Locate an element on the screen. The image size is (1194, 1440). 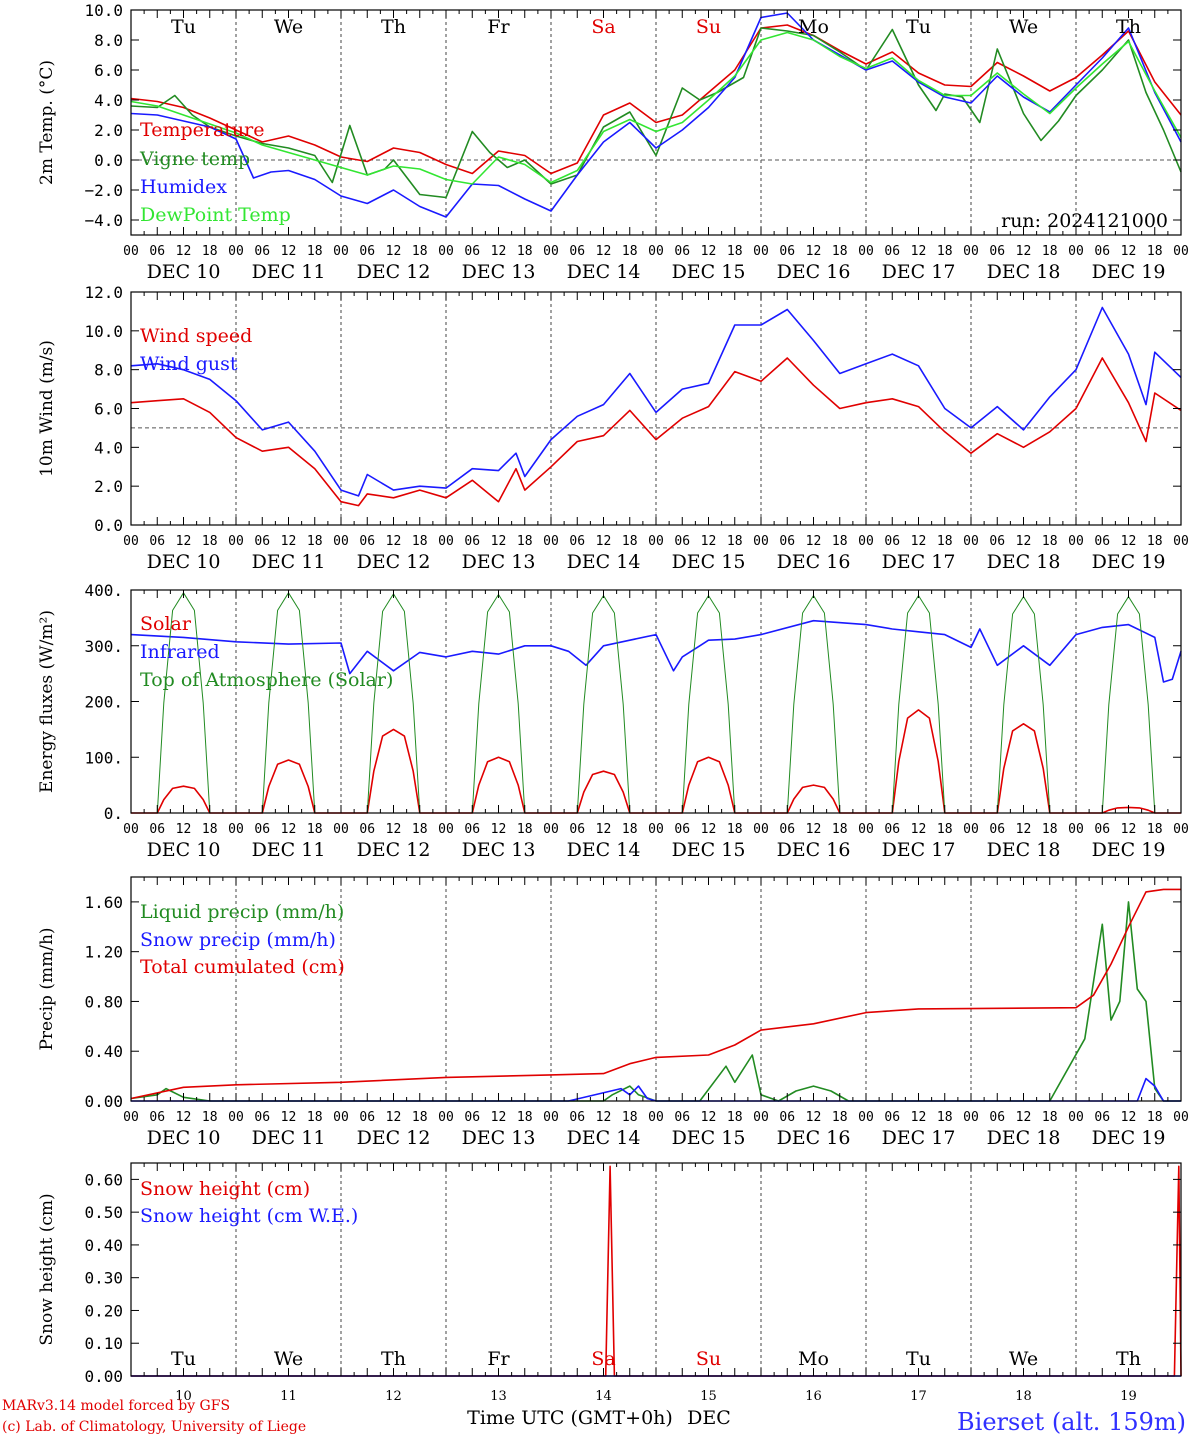
y-tick-label: 12.0 is located at coordinates (103, 292).